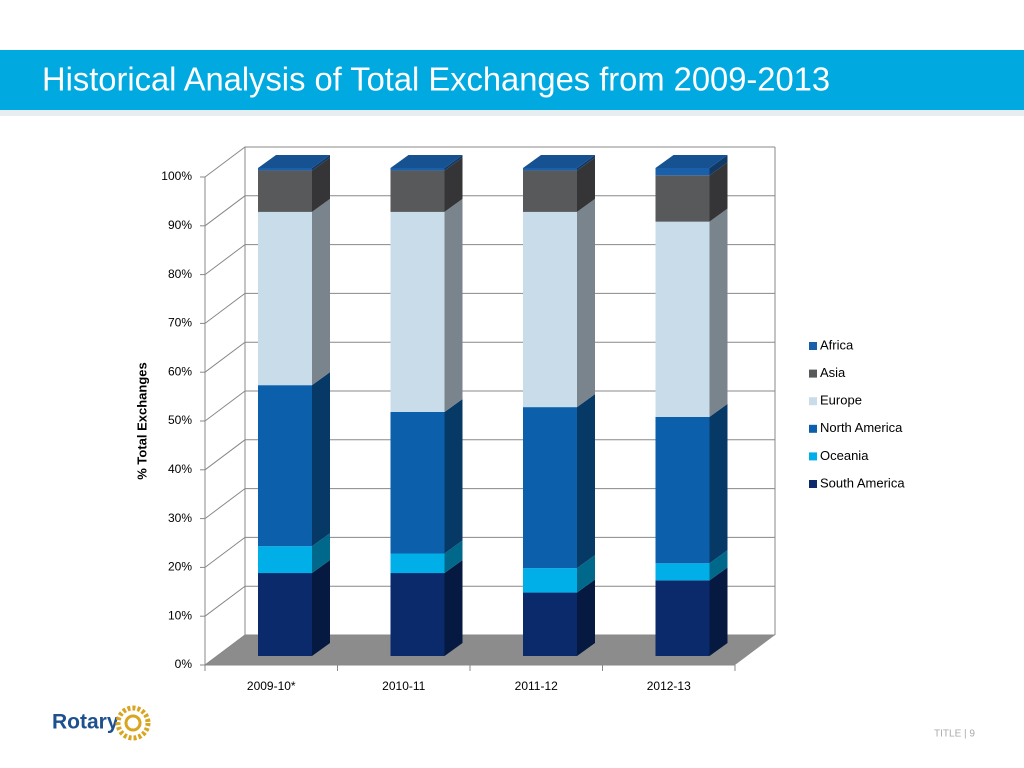 The image size is (1024, 768). What do you see at coordinates (833, 372) in the screenshot?
I see `legend-label: Asia` at bounding box center [833, 372].